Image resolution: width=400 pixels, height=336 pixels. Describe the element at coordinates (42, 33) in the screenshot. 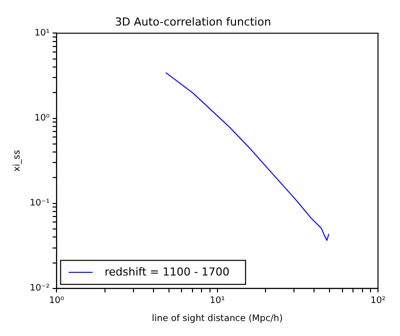

I see `y-tick-label: 10¹` at that location.